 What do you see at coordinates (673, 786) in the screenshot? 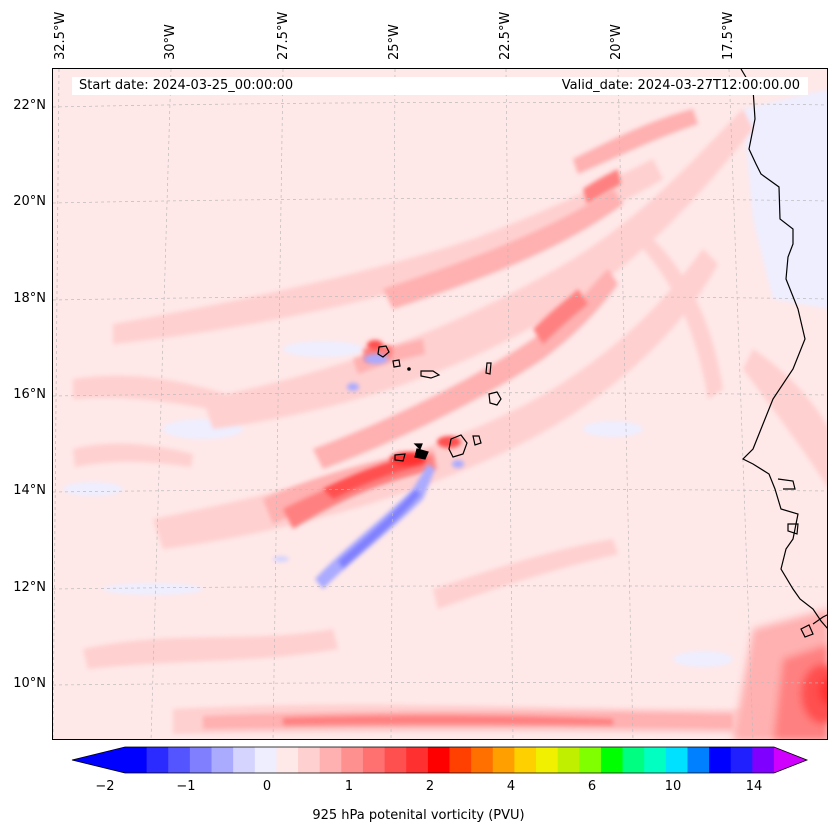
I see `colorbar-tick: 10` at bounding box center [673, 786].